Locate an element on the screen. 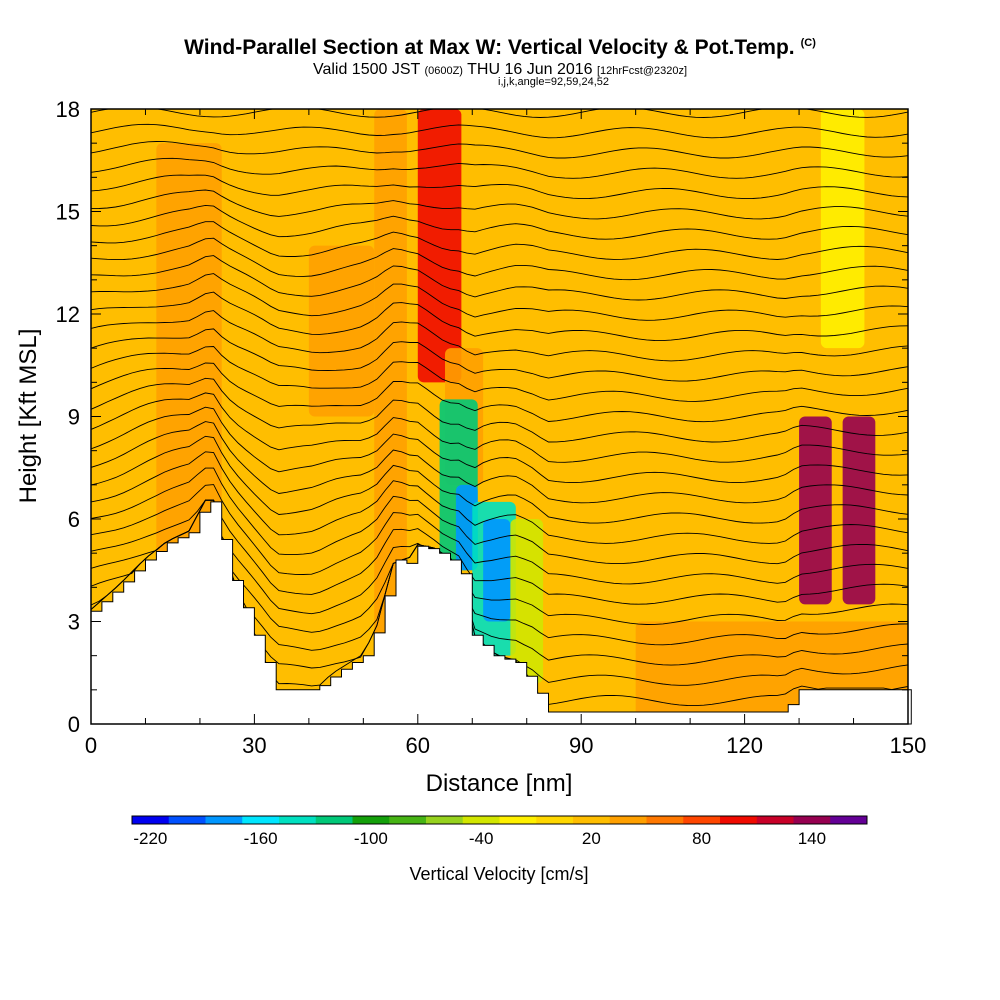  copyright-mark: (C) is located at coordinates (808, 43).